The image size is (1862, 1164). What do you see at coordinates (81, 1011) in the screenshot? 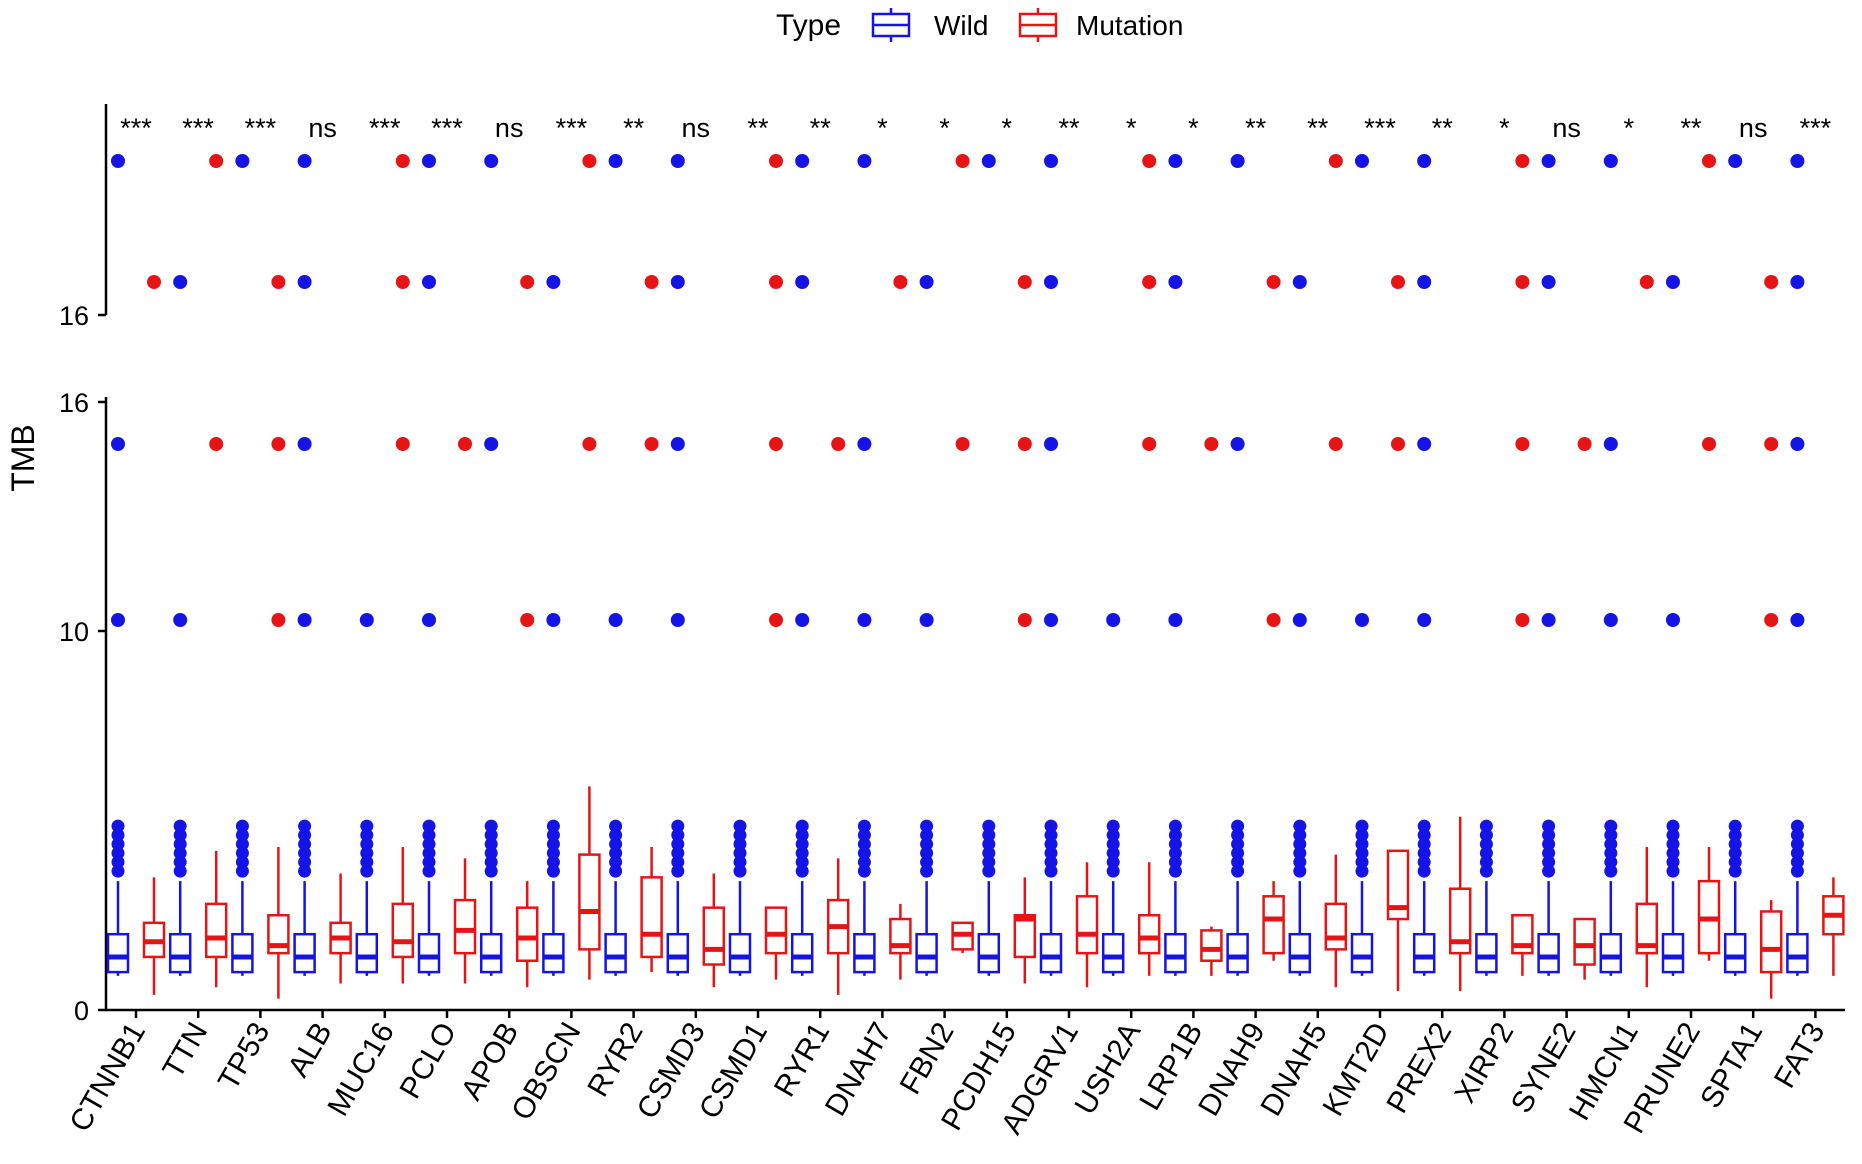
I see `y-tick-label-0: 0` at bounding box center [81, 1011].